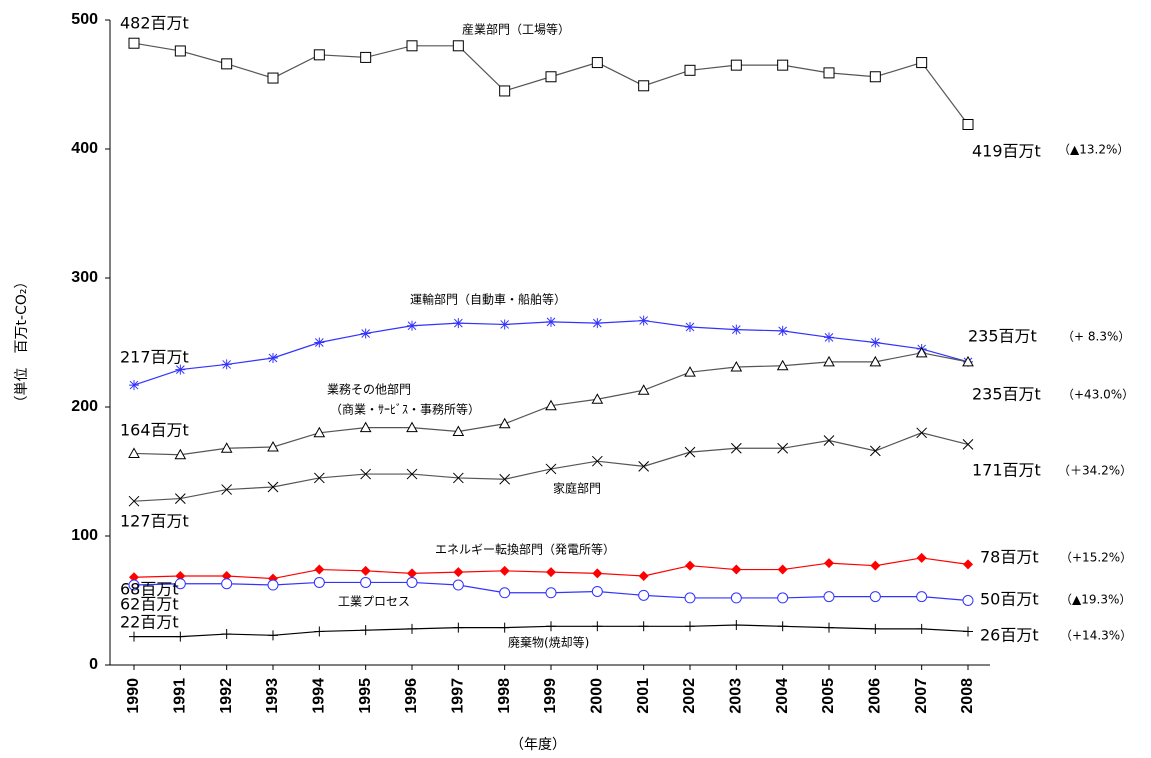 This screenshot has height=758, width=1151. What do you see at coordinates (149, 604) in the screenshot?
I see `annotation: 62百万t` at bounding box center [149, 604].